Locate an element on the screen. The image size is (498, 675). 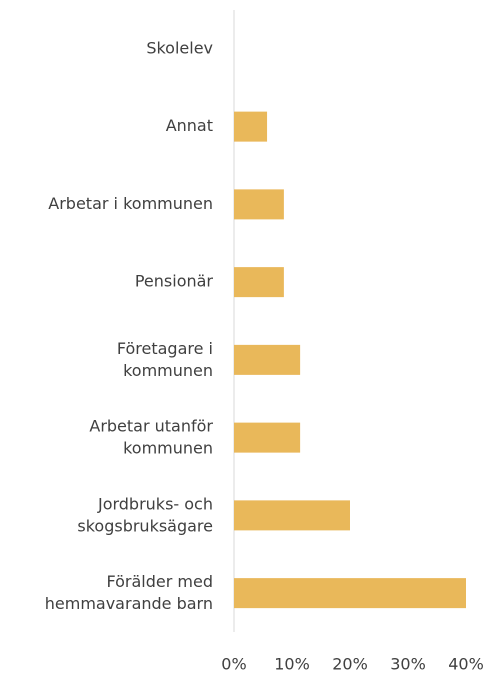
x-tick-label: 40% is located at coordinates (466, 664).